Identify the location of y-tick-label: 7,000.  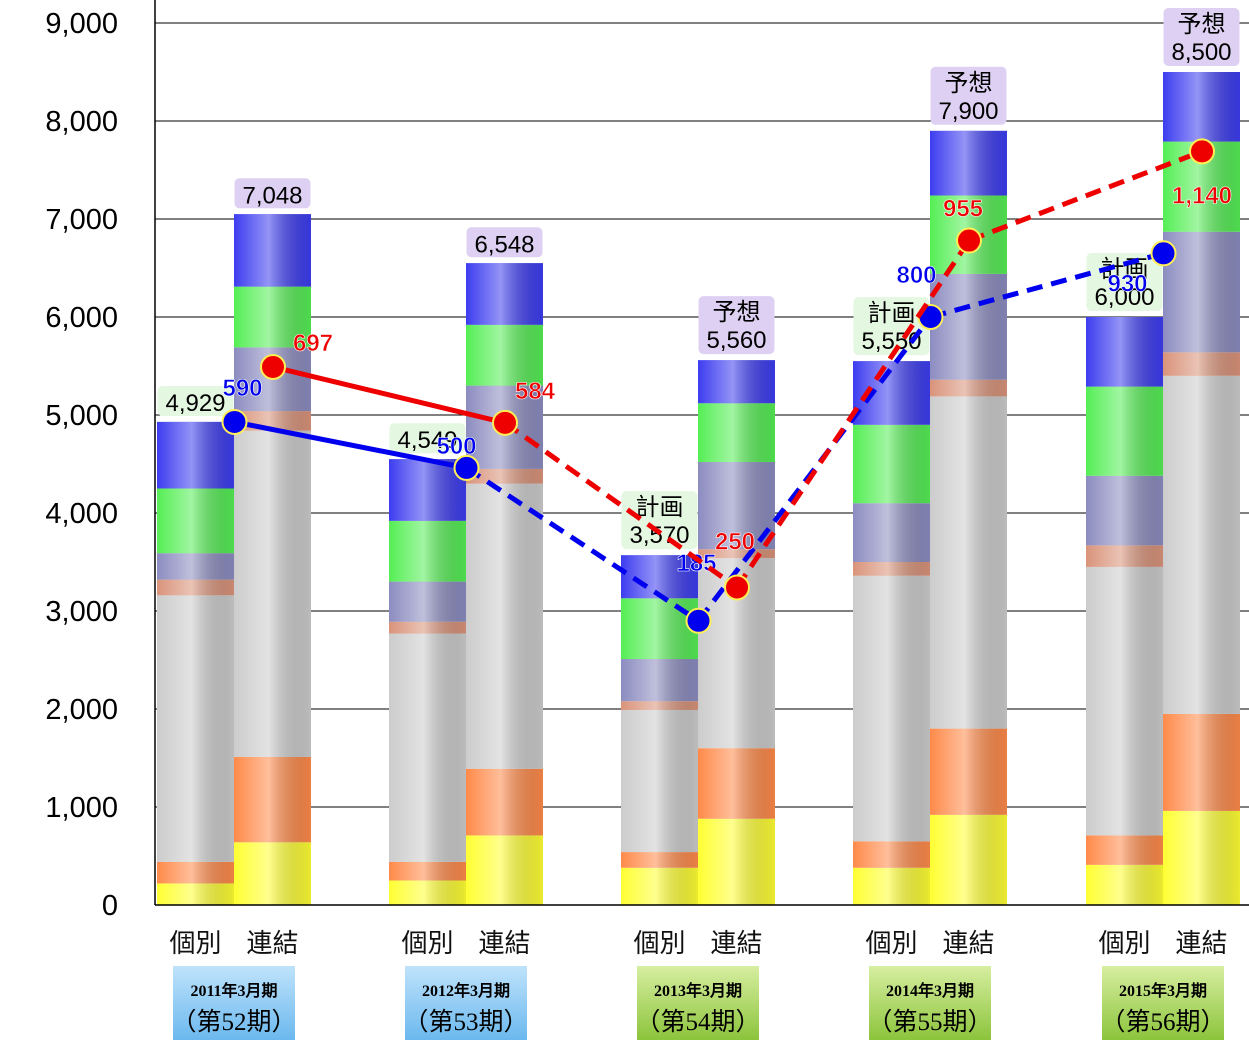
(81, 220).